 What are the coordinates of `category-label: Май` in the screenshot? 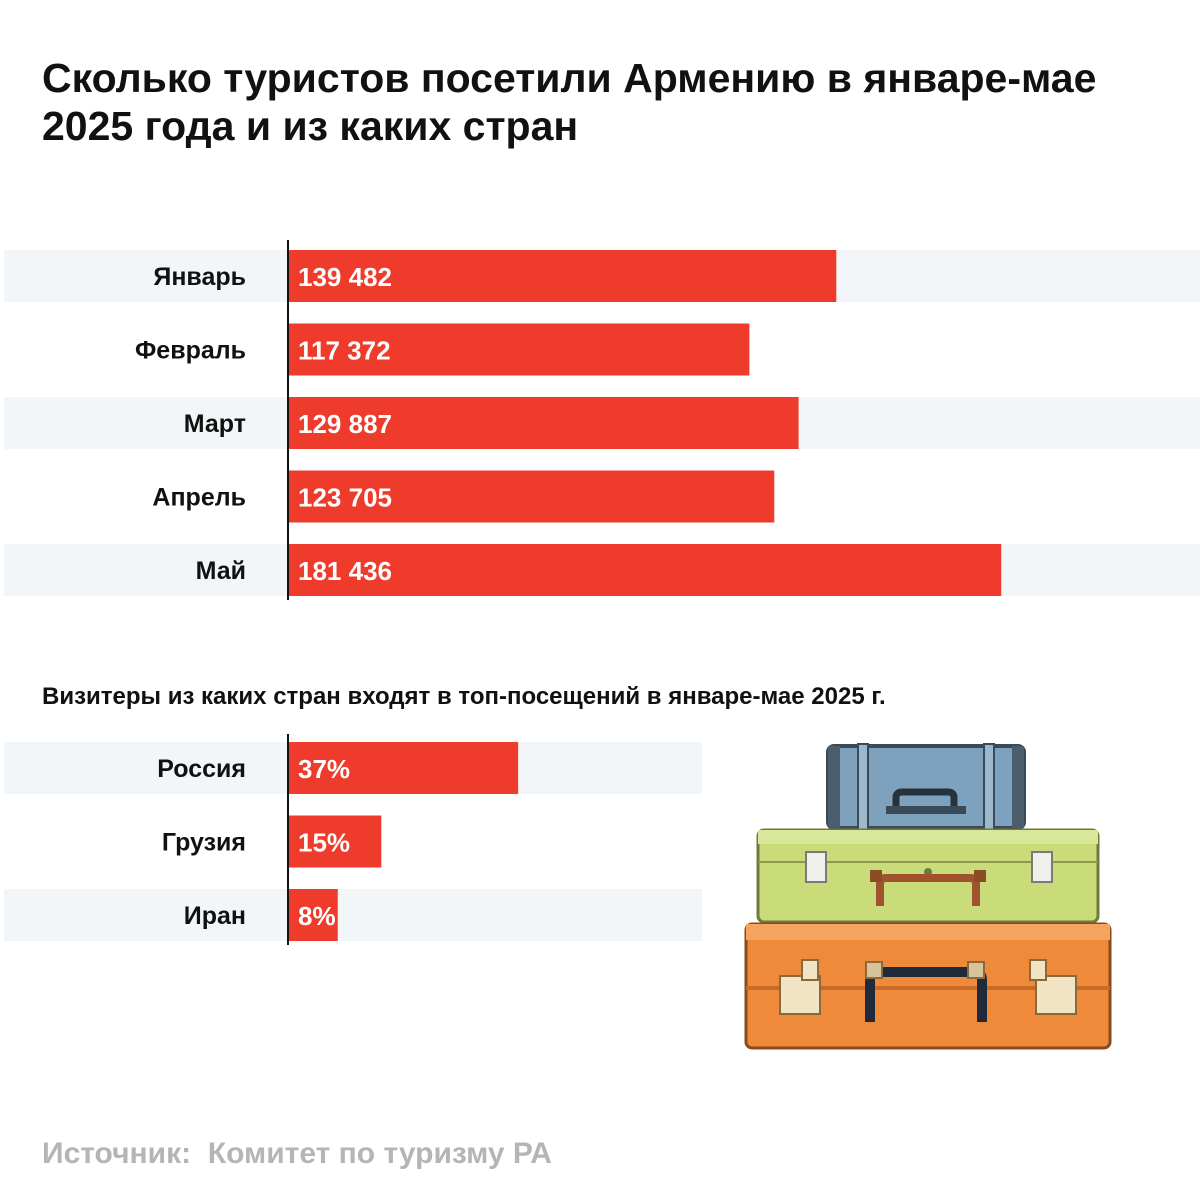 It's located at (221, 571).